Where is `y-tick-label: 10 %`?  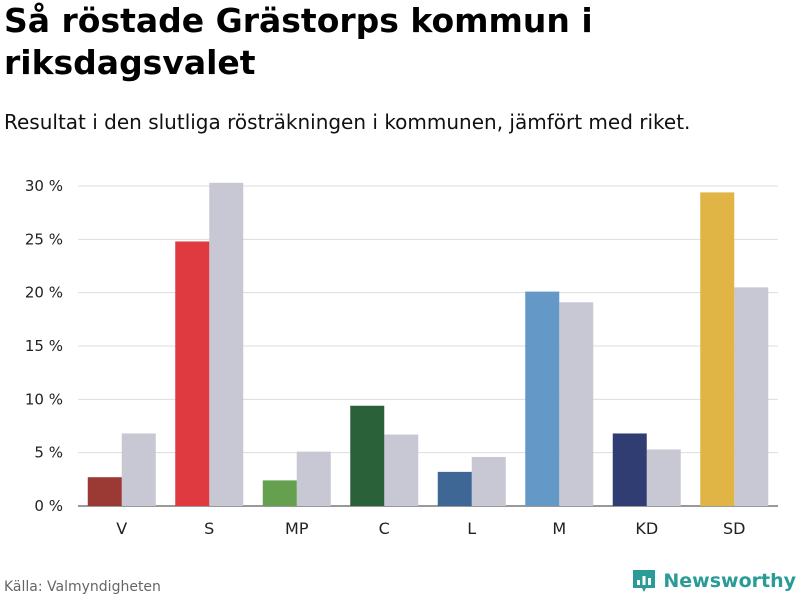 y-tick-label: 10 % is located at coordinates (44, 399).